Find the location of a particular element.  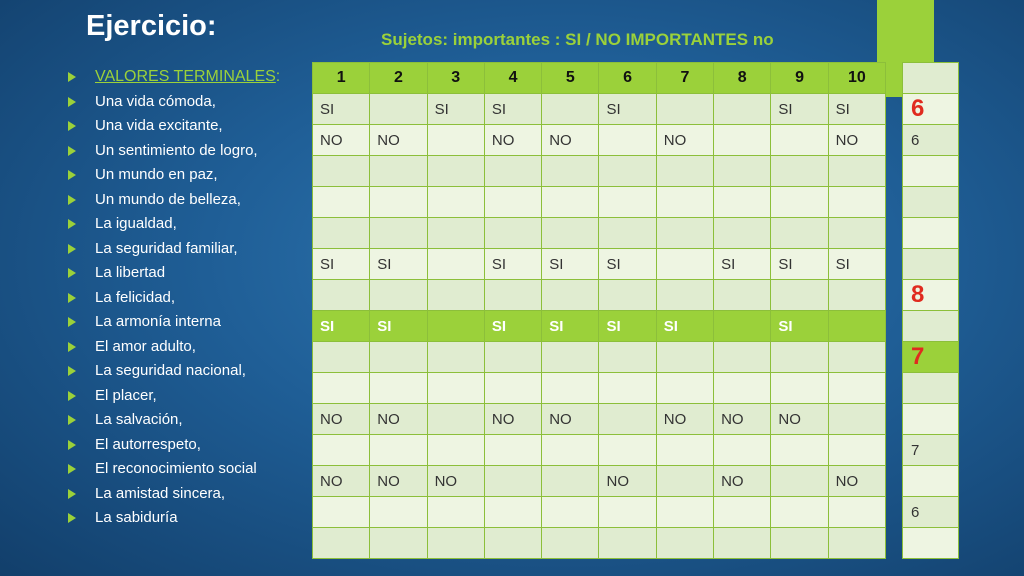

table-header-row: 1 2 3 4 5 6 7 8 9 10 is located at coordinates (599, 78).